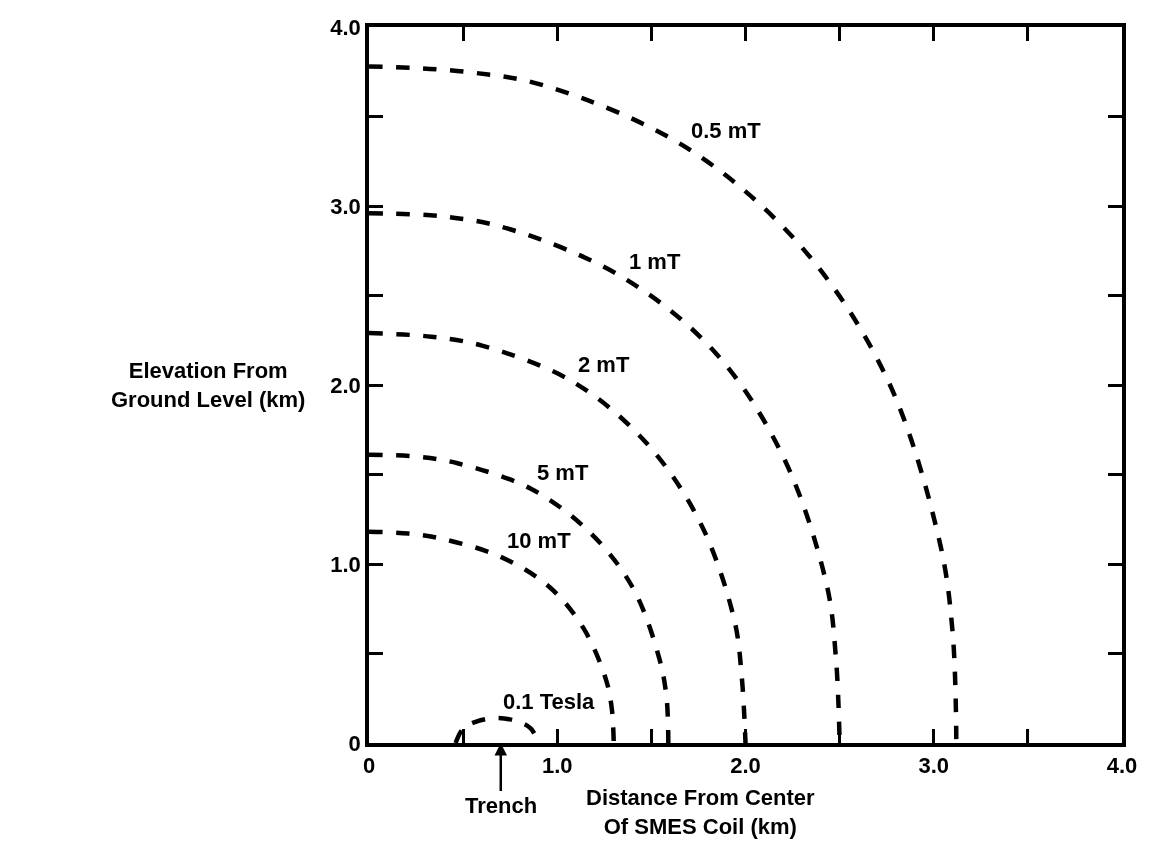 Image resolution: width=1149 pixels, height=866 pixels. Describe the element at coordinates (934, 766) in the screenshot. I see `x-tick-label: 3.0` at that location.